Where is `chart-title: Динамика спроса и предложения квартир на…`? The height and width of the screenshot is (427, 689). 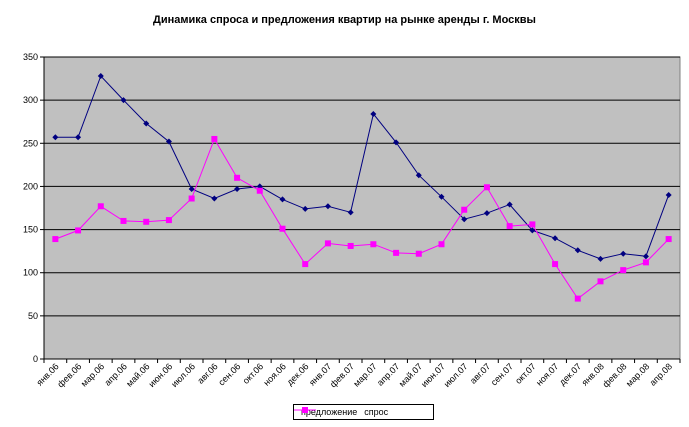 chart-title: Динамика спроса и предложения квартир на… is located at coordinates (344, 20).